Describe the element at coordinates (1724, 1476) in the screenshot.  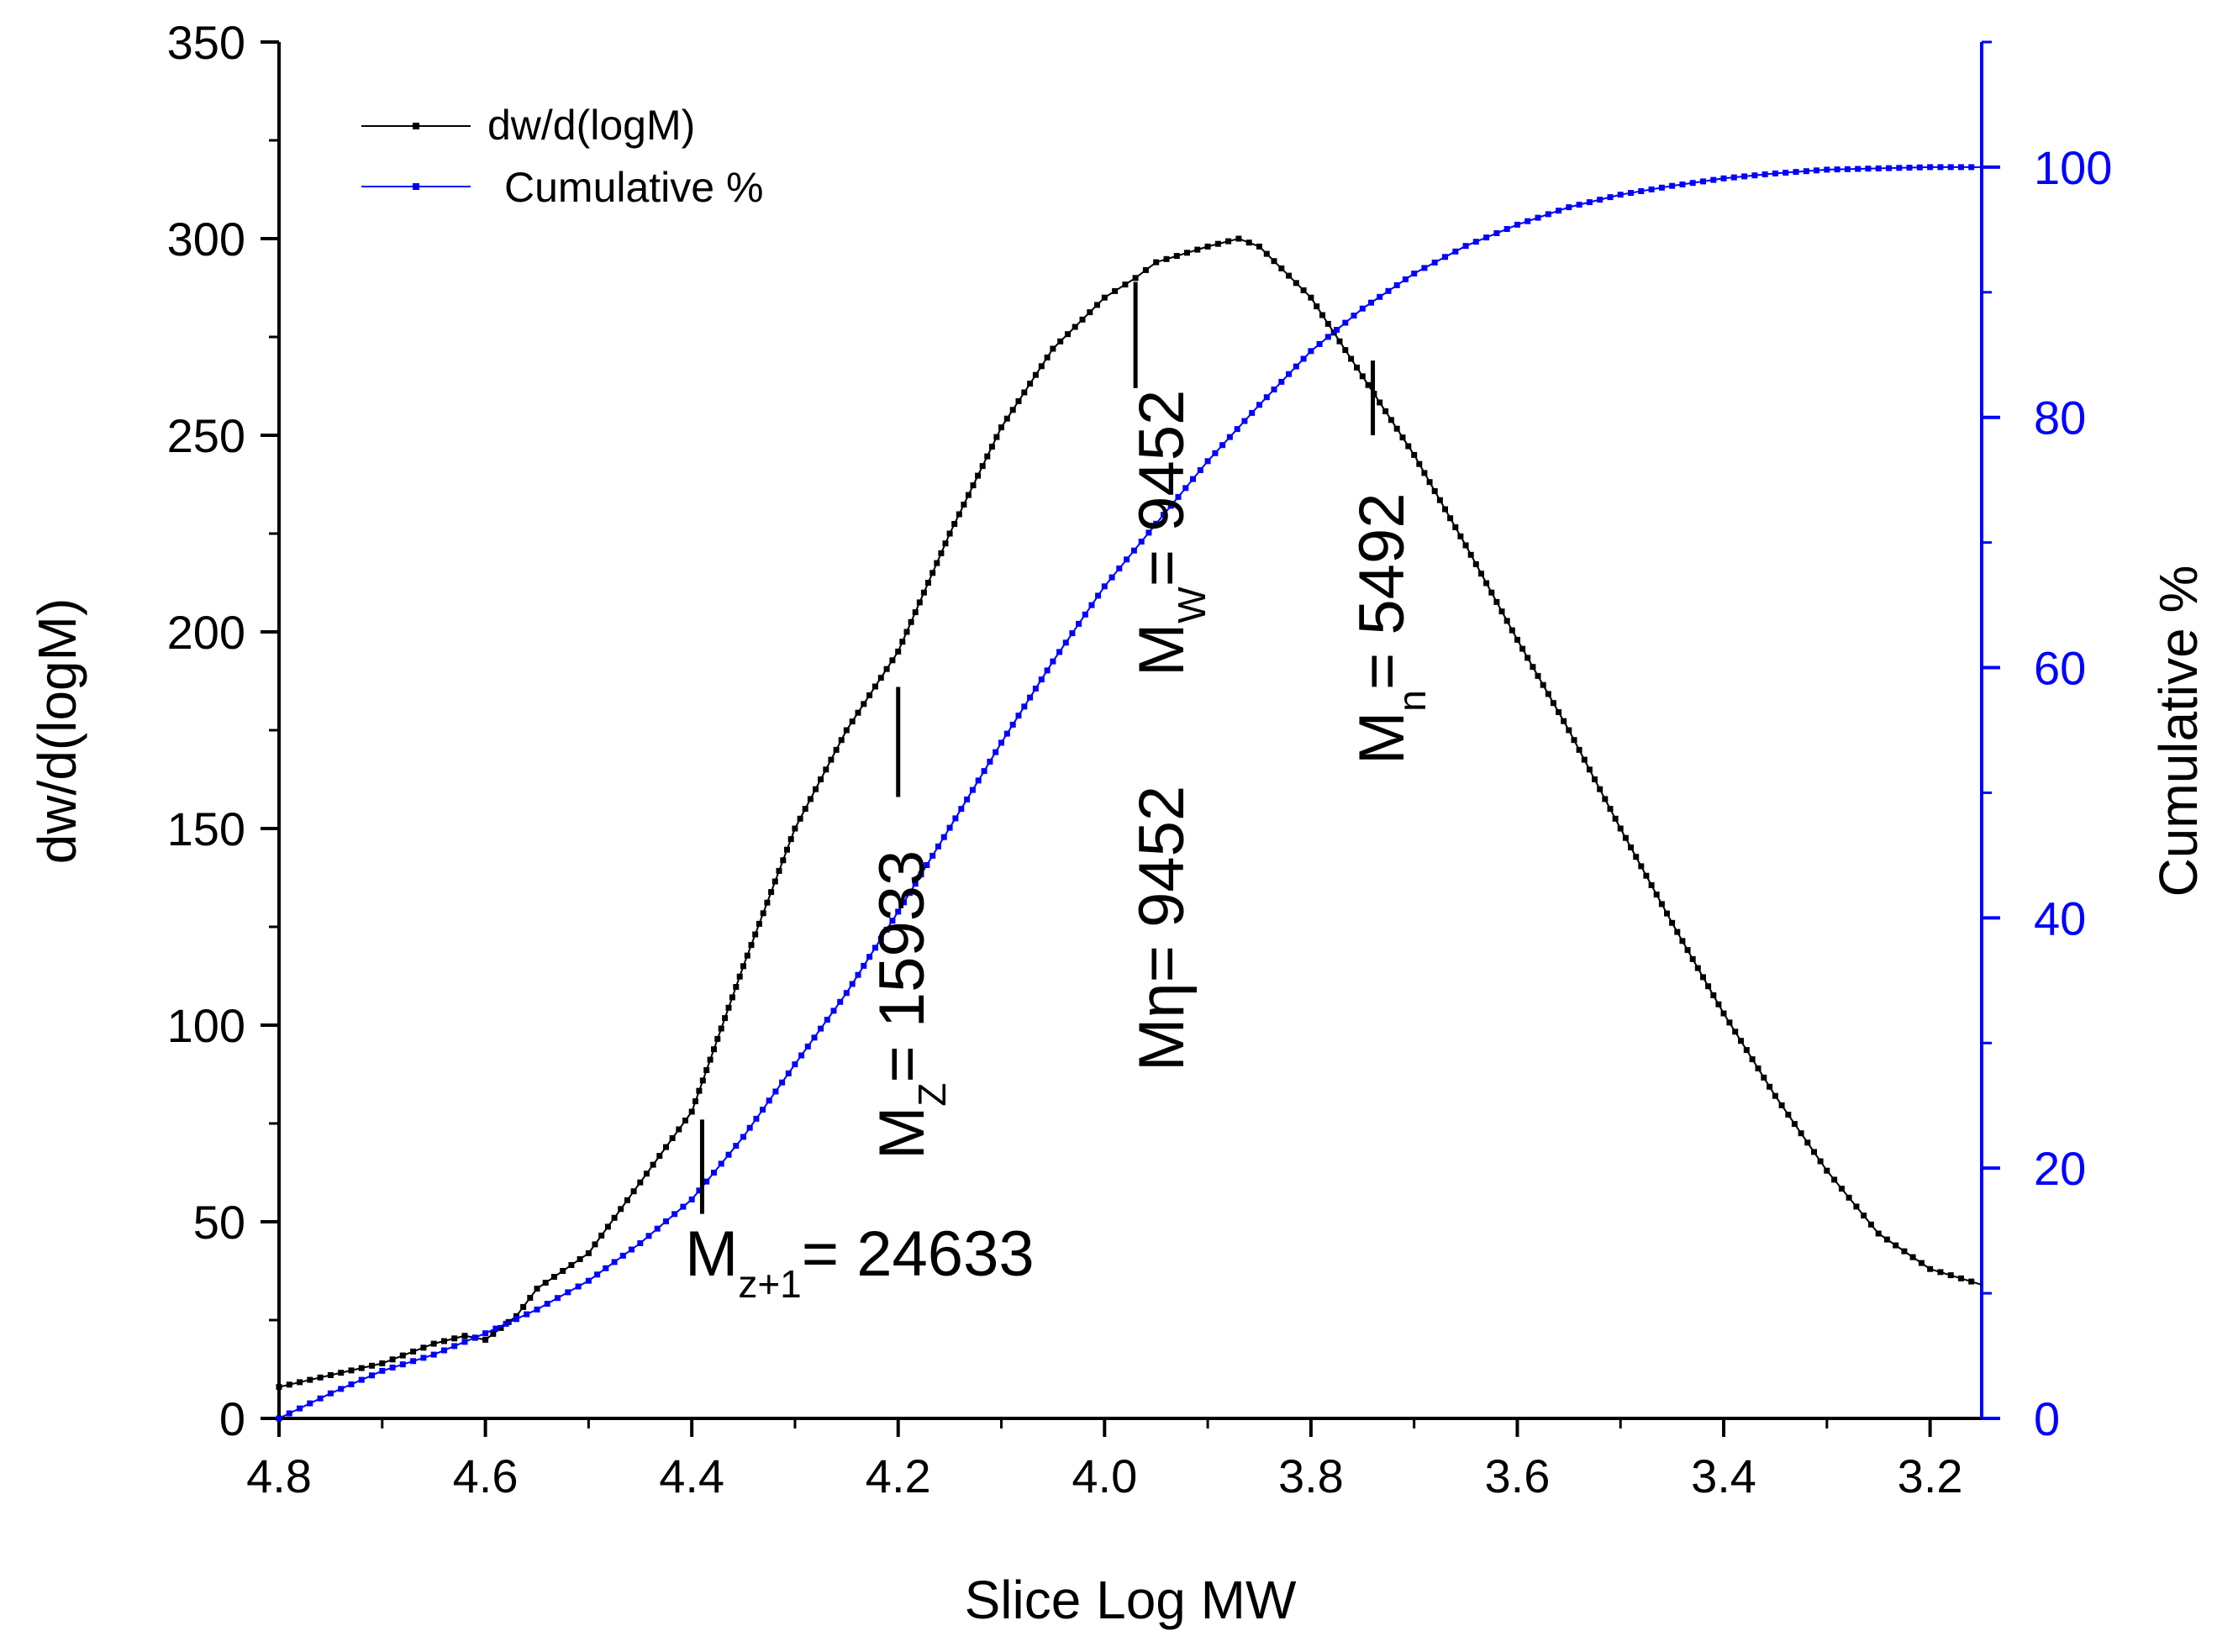
I see `x-tick-label: 3.4` at that location.